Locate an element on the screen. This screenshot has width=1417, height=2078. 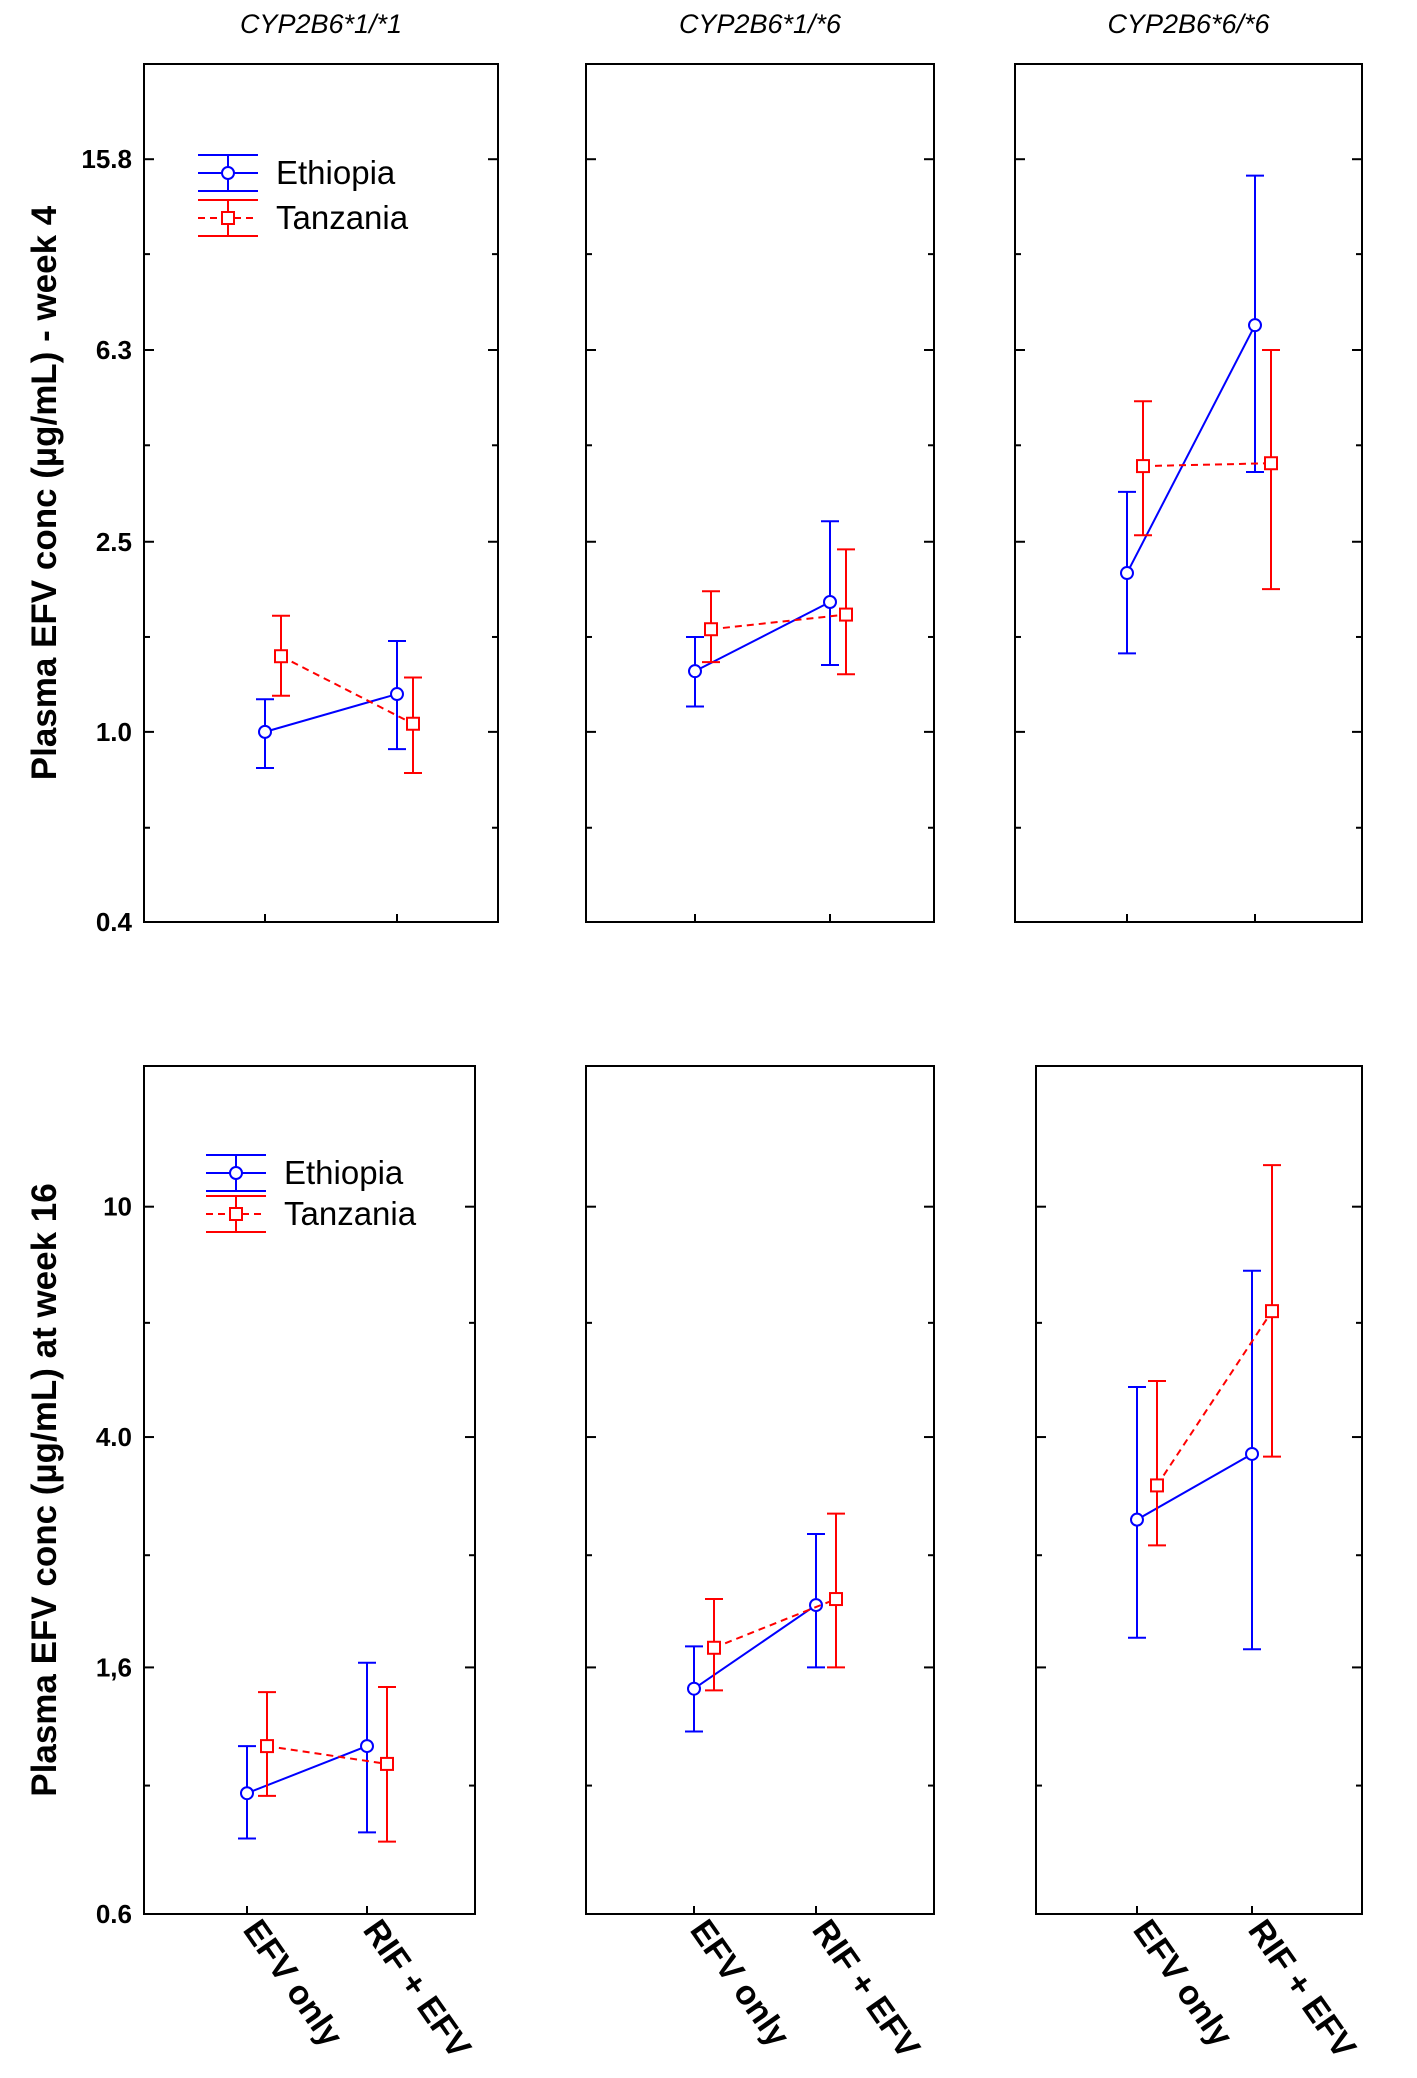
y-tick-label: 1,6 is located at coordinates (114, 1667).